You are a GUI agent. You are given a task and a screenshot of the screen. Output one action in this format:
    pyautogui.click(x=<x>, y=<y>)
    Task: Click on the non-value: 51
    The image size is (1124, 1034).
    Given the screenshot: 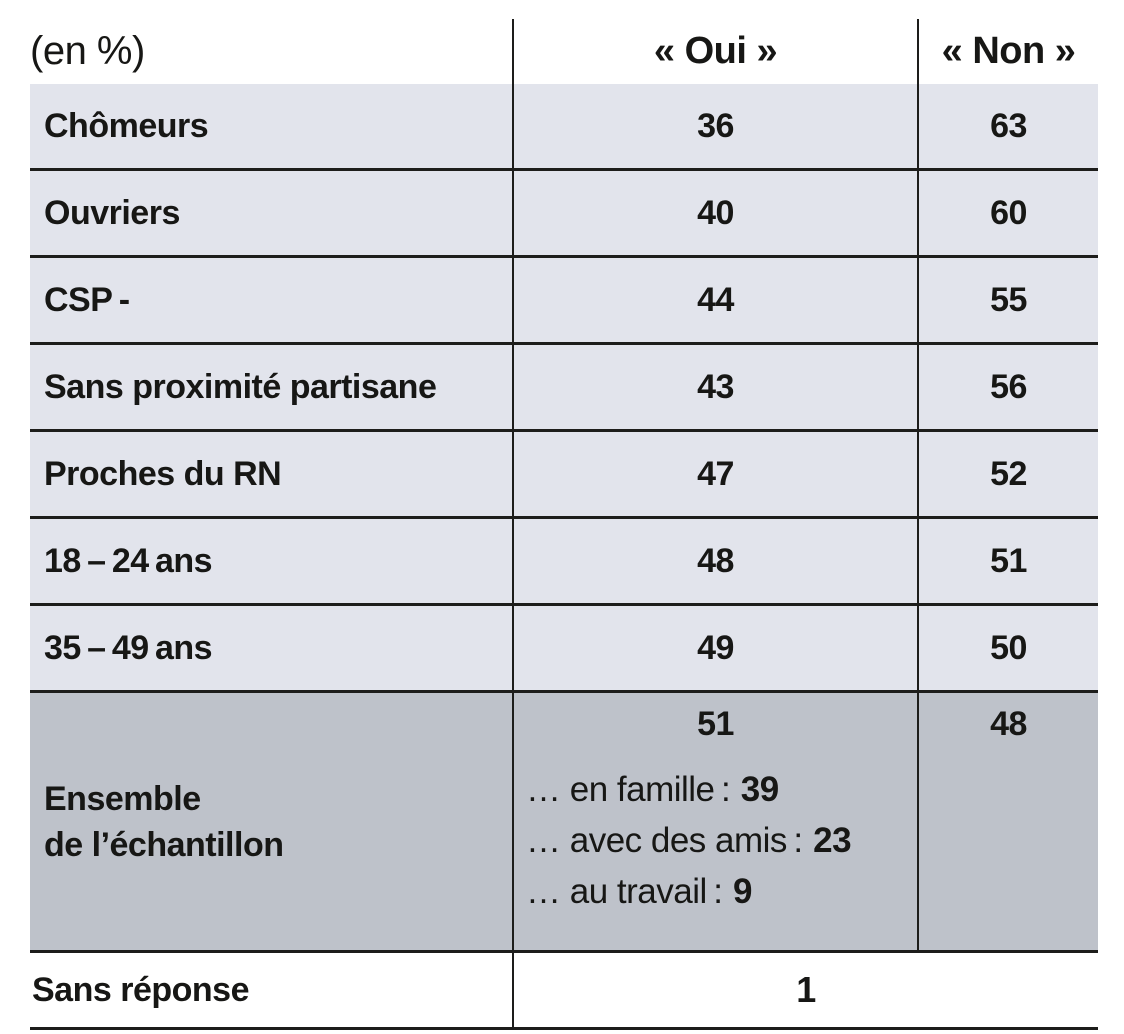 What is the action you would take?
    pyautogui.click(x=1007, y=561)
    